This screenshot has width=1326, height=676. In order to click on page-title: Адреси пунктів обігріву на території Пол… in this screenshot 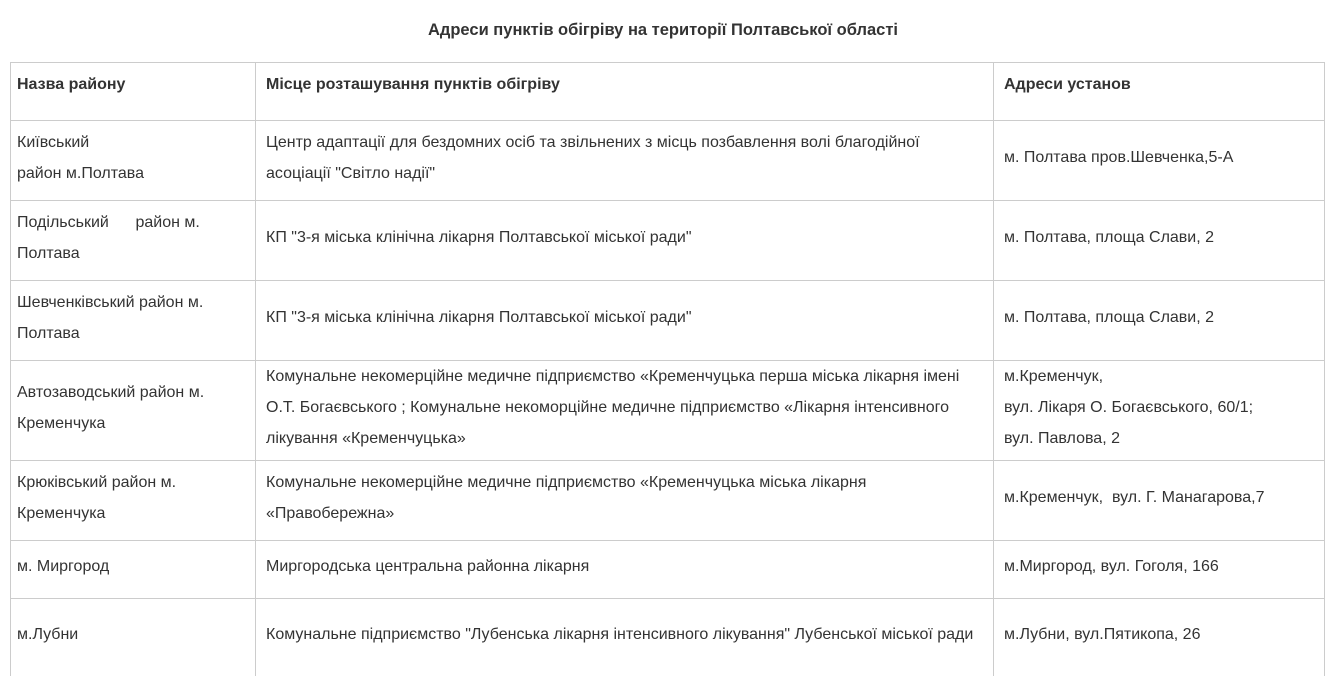, I will do `click(663, 30)`.